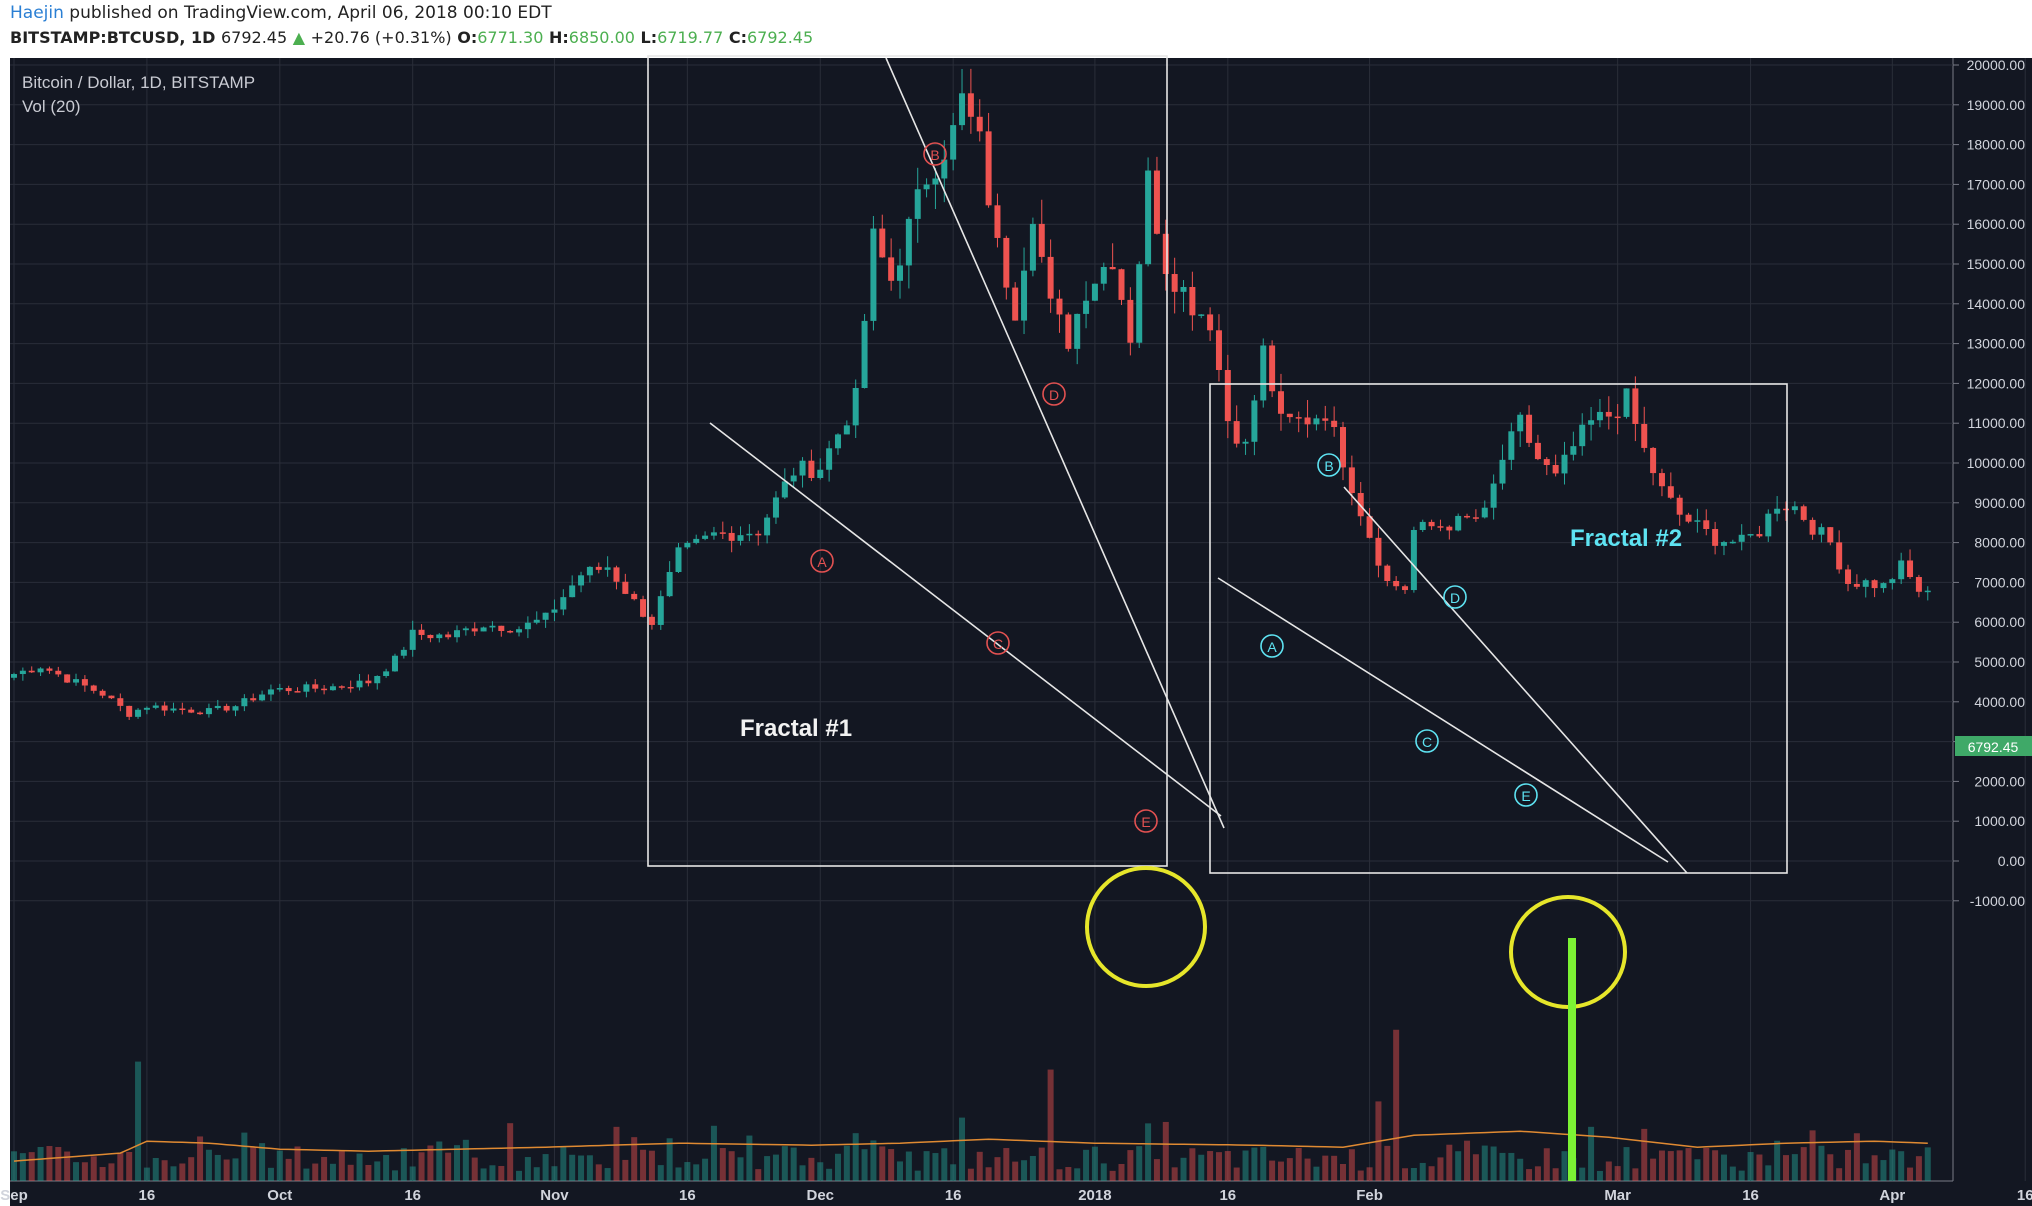 Image resolution: width=2032 pixels, height=1206 pixels. What do you see at coordinates (1892, 1195) in the screenshot?
I see `time-tick-label: Apr` at bounding box center [1892, 1195].